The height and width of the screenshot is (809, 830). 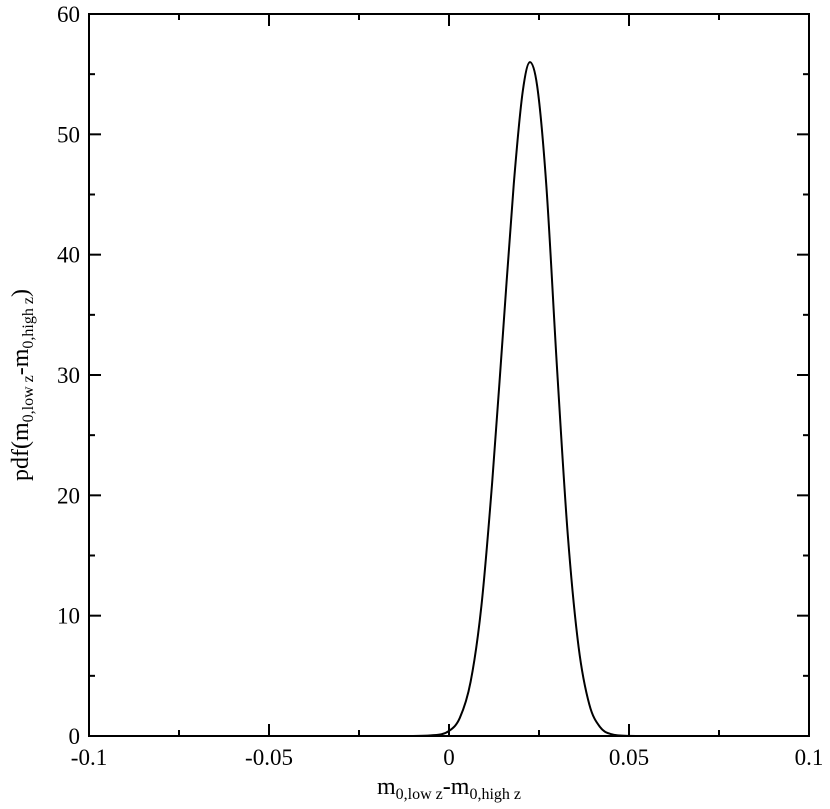 I want to click on y-tick-label: 60, so click(x=68, y=14).